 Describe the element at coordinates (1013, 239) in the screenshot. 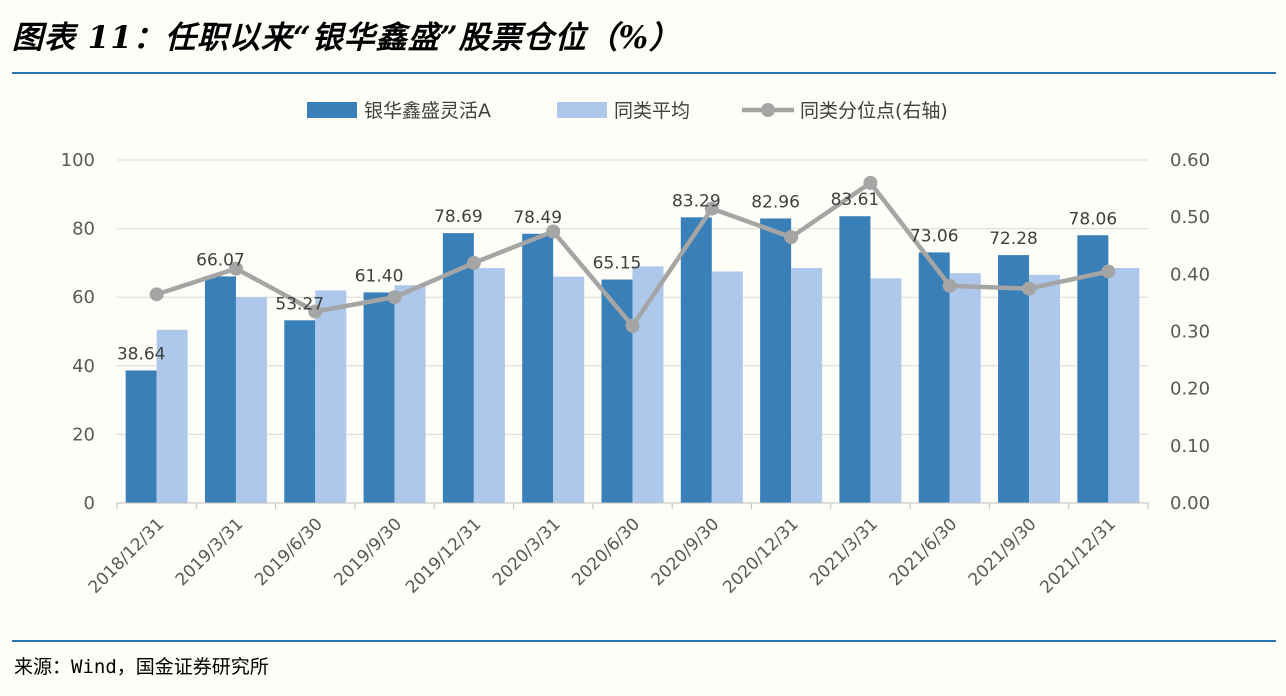

I see `bar-data-label: 72.28` at that location.